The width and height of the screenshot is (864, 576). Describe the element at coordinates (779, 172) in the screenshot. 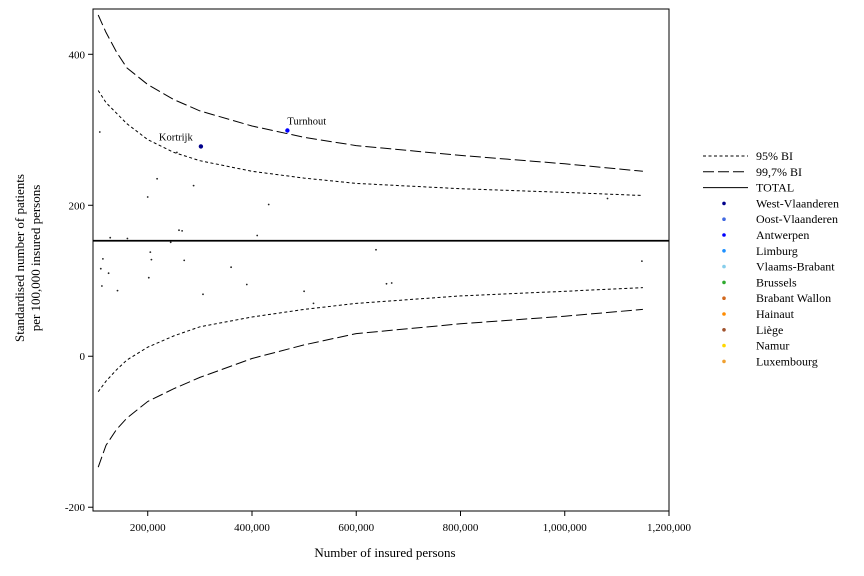

I see `legend-label: 99,7% BI` at that location.